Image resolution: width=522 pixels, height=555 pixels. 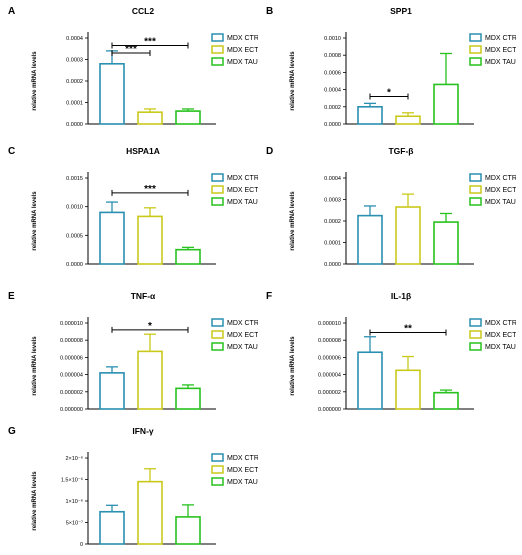 What do you see at coordinates (401, 11) in the screenshot?
I see `chart-title: SPP1` at bounding box center [401, 11].